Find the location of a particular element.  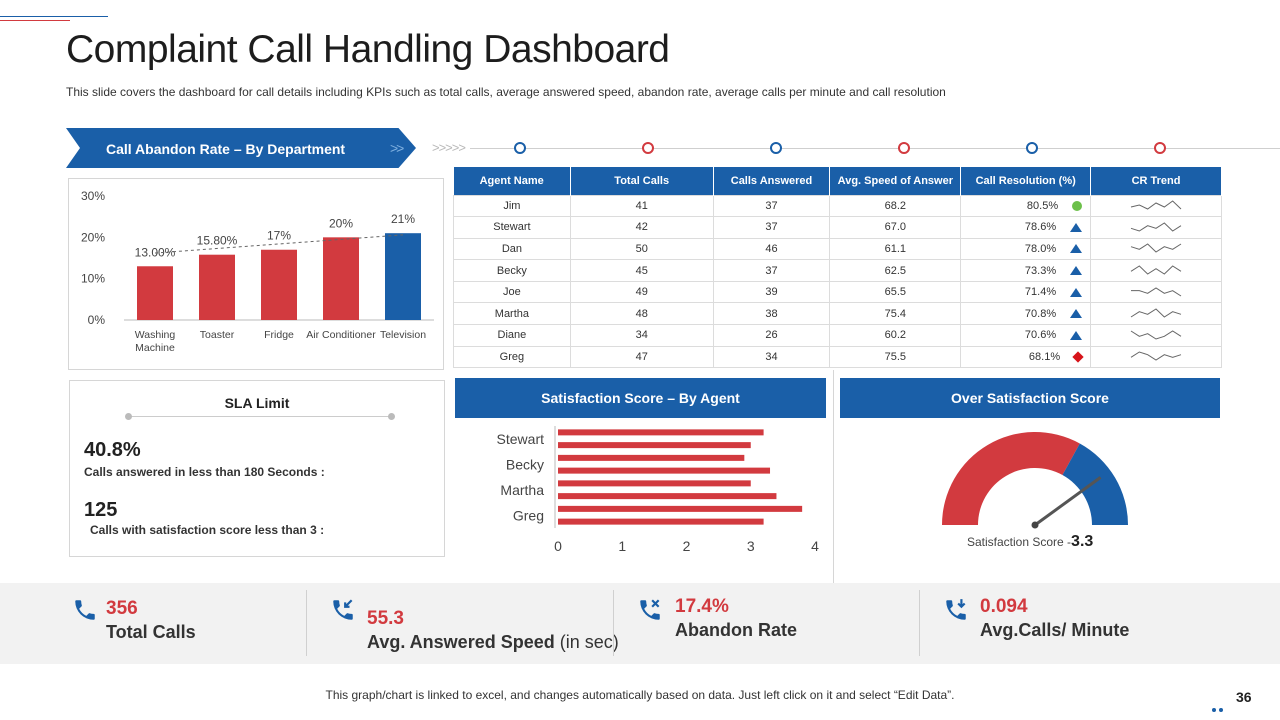

y-tick-label: 0% is located at coordinates (97, 320).